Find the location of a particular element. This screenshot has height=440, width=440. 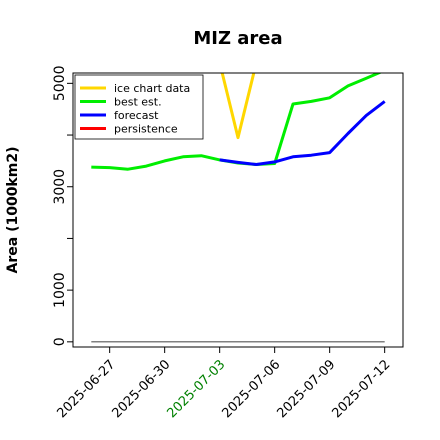

legend-label: best est. is located at coordinates (138, 102).